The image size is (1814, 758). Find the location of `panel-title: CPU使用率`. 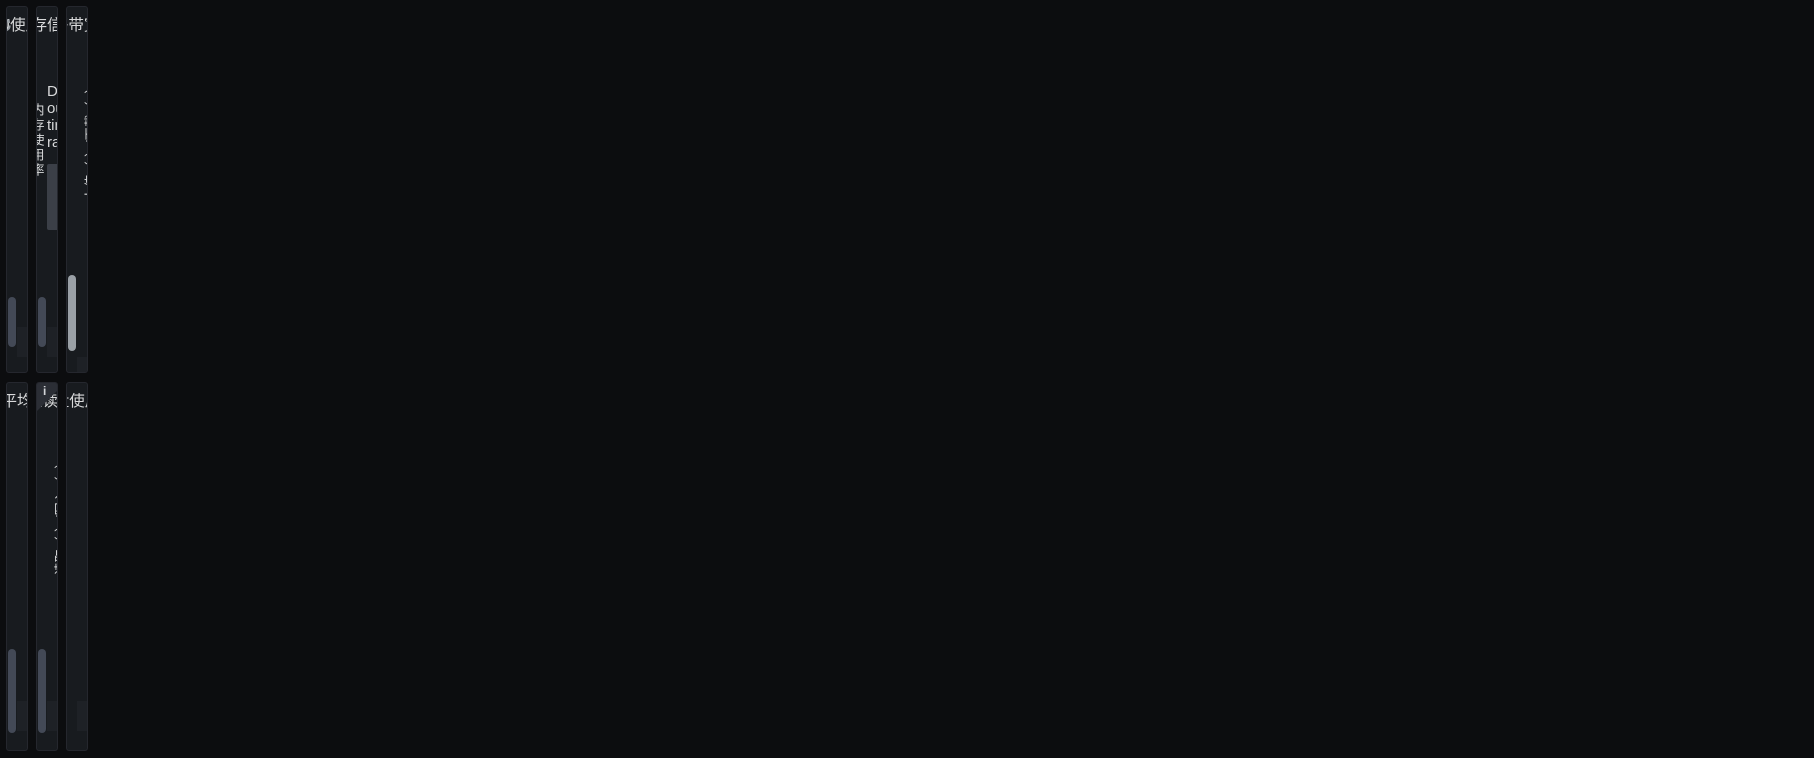

panel-title: CPU使用率 is located at coordinates (17, 25).